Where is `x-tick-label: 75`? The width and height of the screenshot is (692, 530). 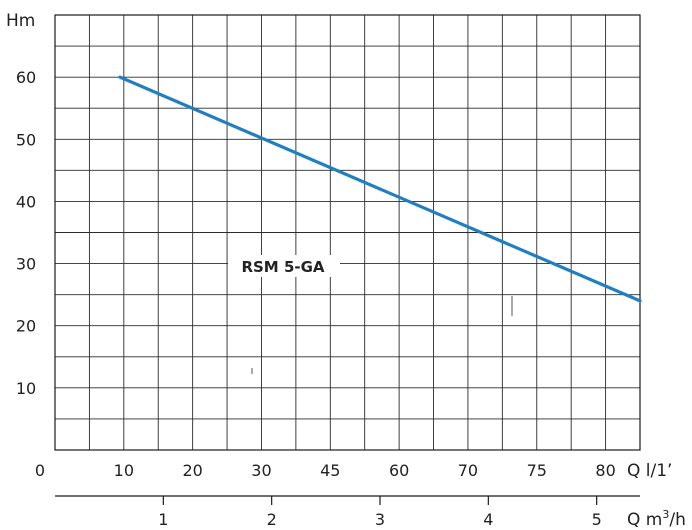
x-tick-label: 75 is located at coordinates (537, 470).